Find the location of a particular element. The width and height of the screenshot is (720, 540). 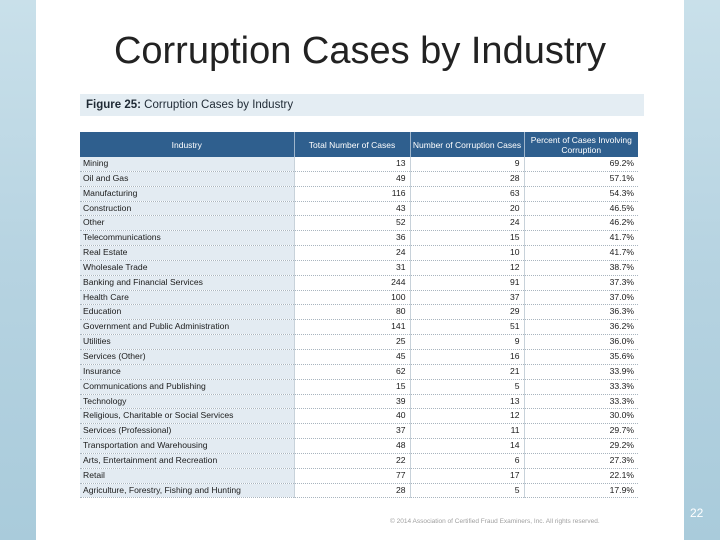

cell-total-cases: 37 is located at coordinates (351, 431).